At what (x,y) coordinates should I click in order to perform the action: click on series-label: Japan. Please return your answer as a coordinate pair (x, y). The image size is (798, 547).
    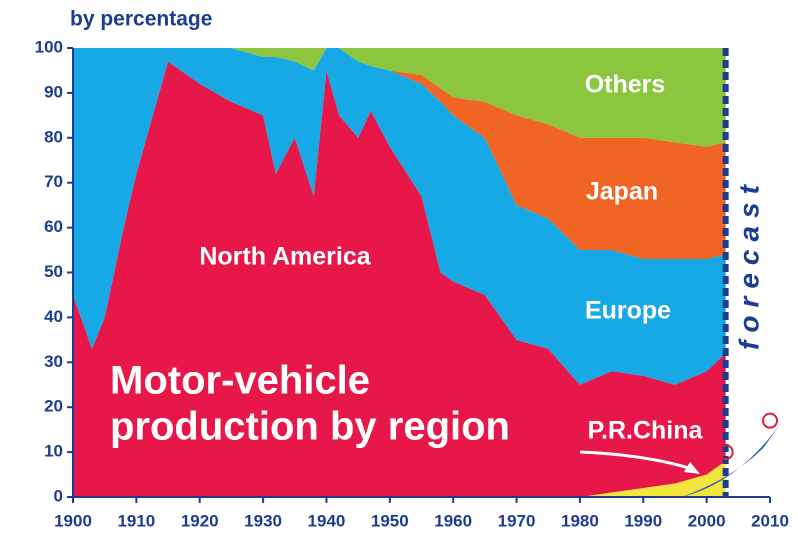
    Looking at the image, I should click on (622, 192).